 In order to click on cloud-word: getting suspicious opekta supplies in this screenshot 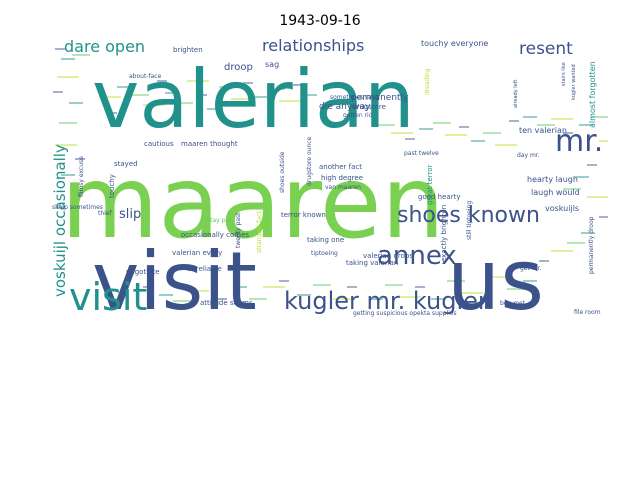, I will do `click(405, 313)`.